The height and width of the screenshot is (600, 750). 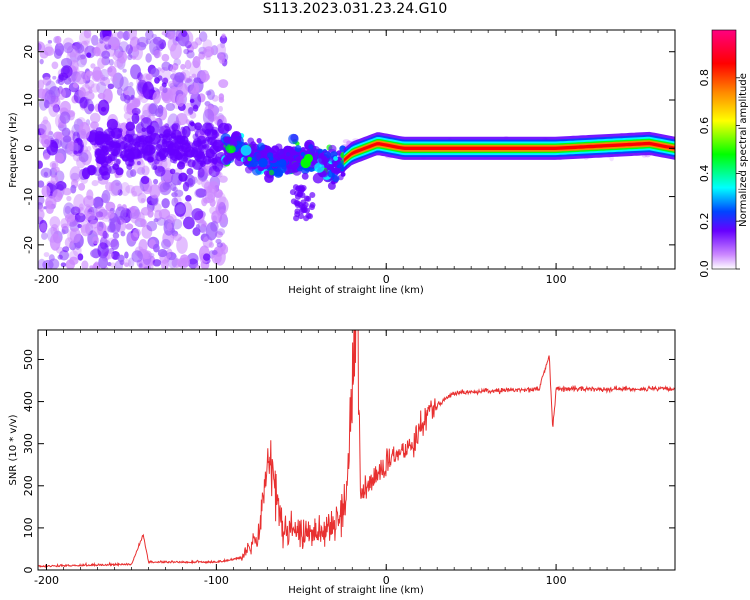 What do you see at coordinates (46, 580) in the screenshot?
I see `snr-x-tick-label: -200` at bounding box center [46, 580].